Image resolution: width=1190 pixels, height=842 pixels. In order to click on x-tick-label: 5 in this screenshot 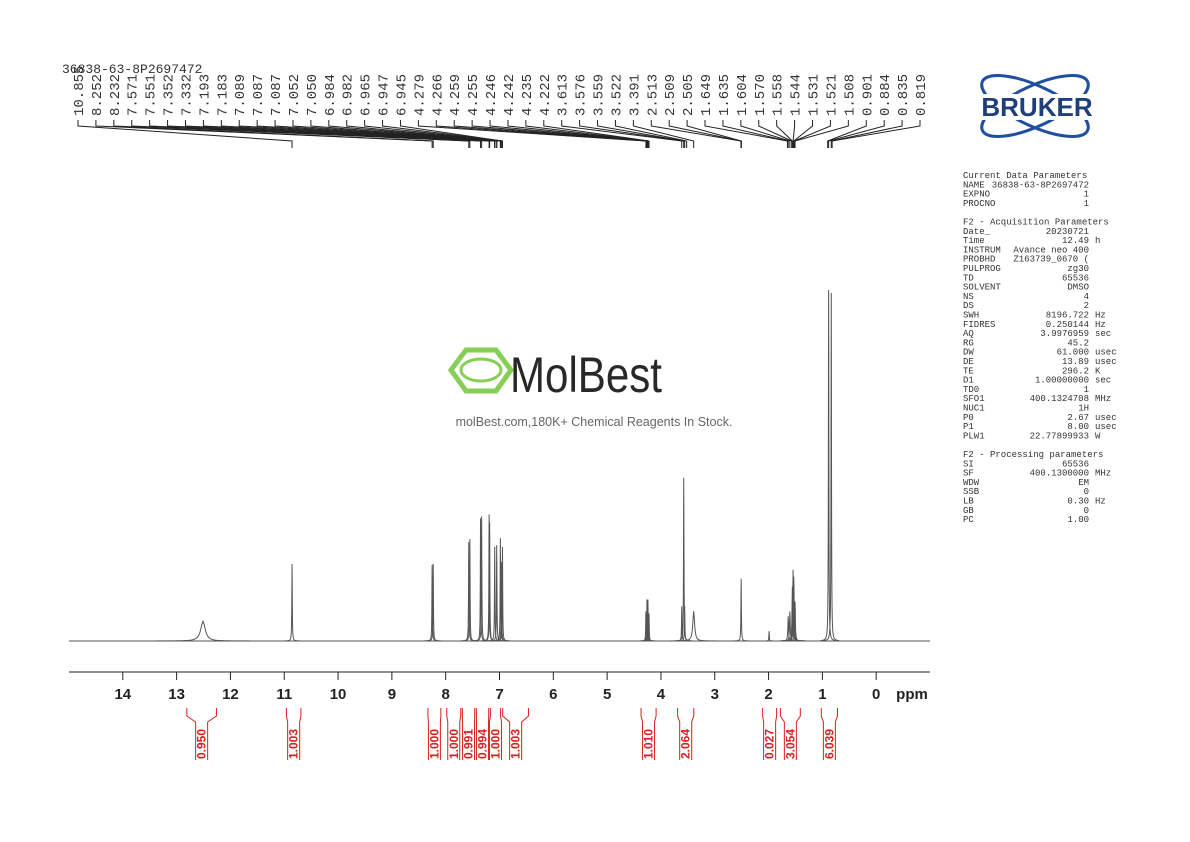, I will do `click(607, 694)`.